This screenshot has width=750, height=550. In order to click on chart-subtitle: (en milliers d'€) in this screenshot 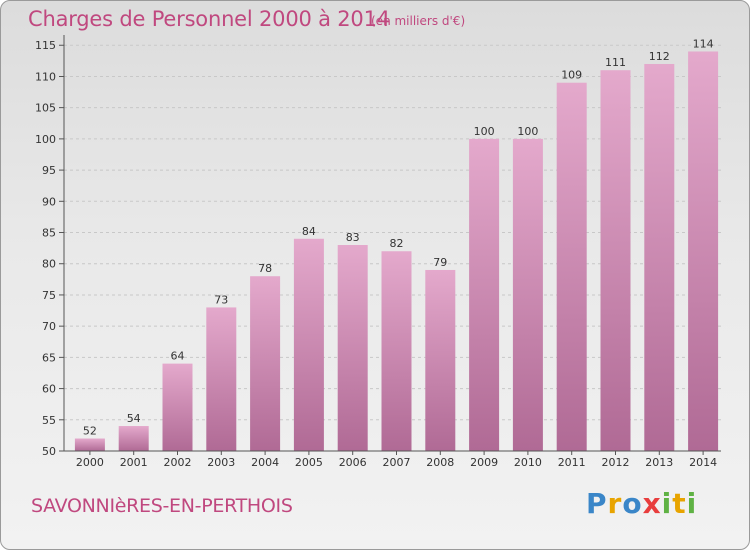, I will do `click(418, 21)`.